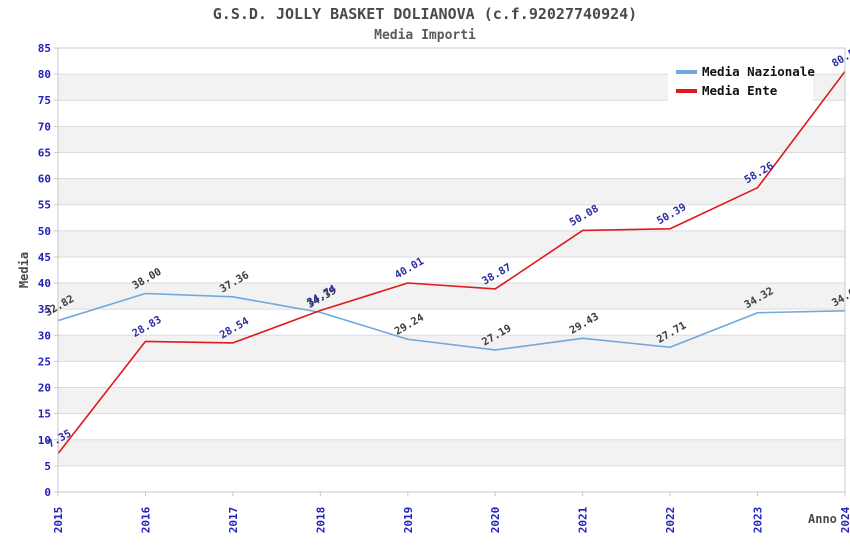 This screenshot has height=550, width=850. What do you see at coordinates (44, 48) in the screenshot?
I see `y-tick-label: 85` at bounding box center [44, 48].